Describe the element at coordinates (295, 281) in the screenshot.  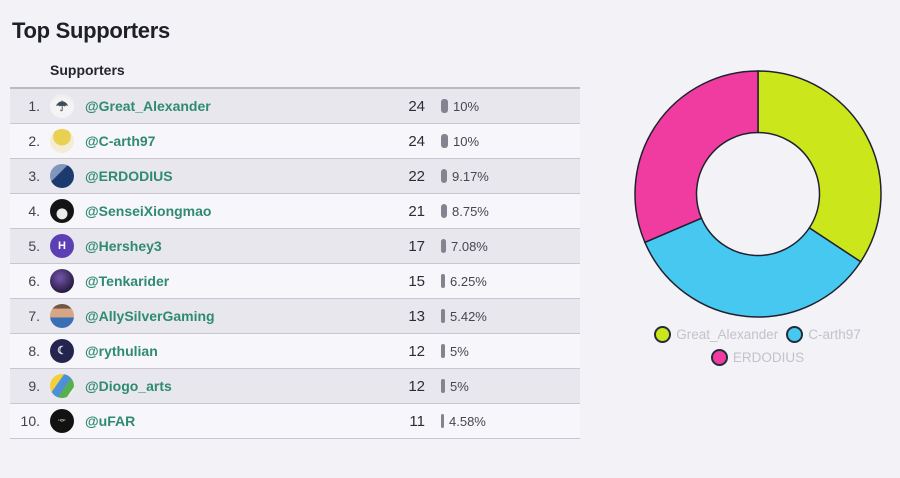
I see `table-row: 6. @Tenkarider 15 6.25%` at that location.